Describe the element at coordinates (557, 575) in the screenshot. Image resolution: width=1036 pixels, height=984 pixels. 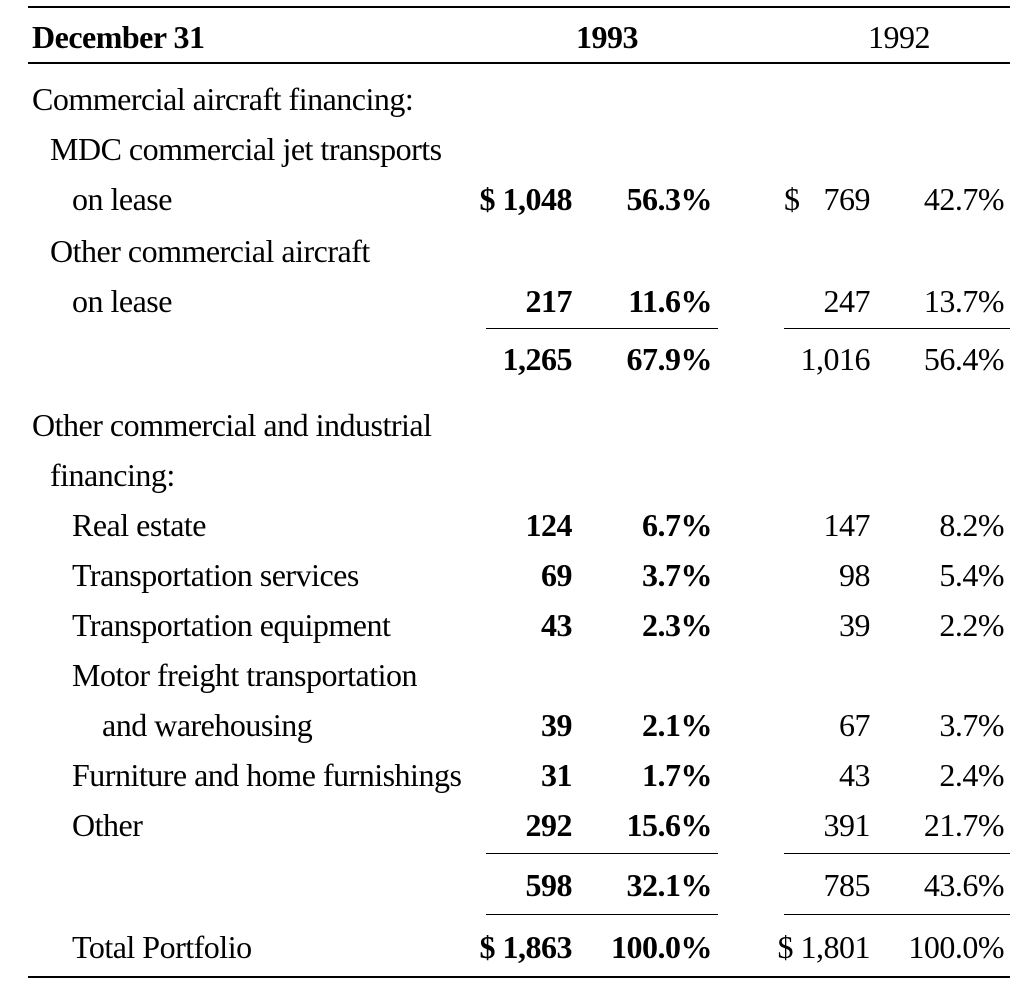
I see `value-1993: 69` at that location.